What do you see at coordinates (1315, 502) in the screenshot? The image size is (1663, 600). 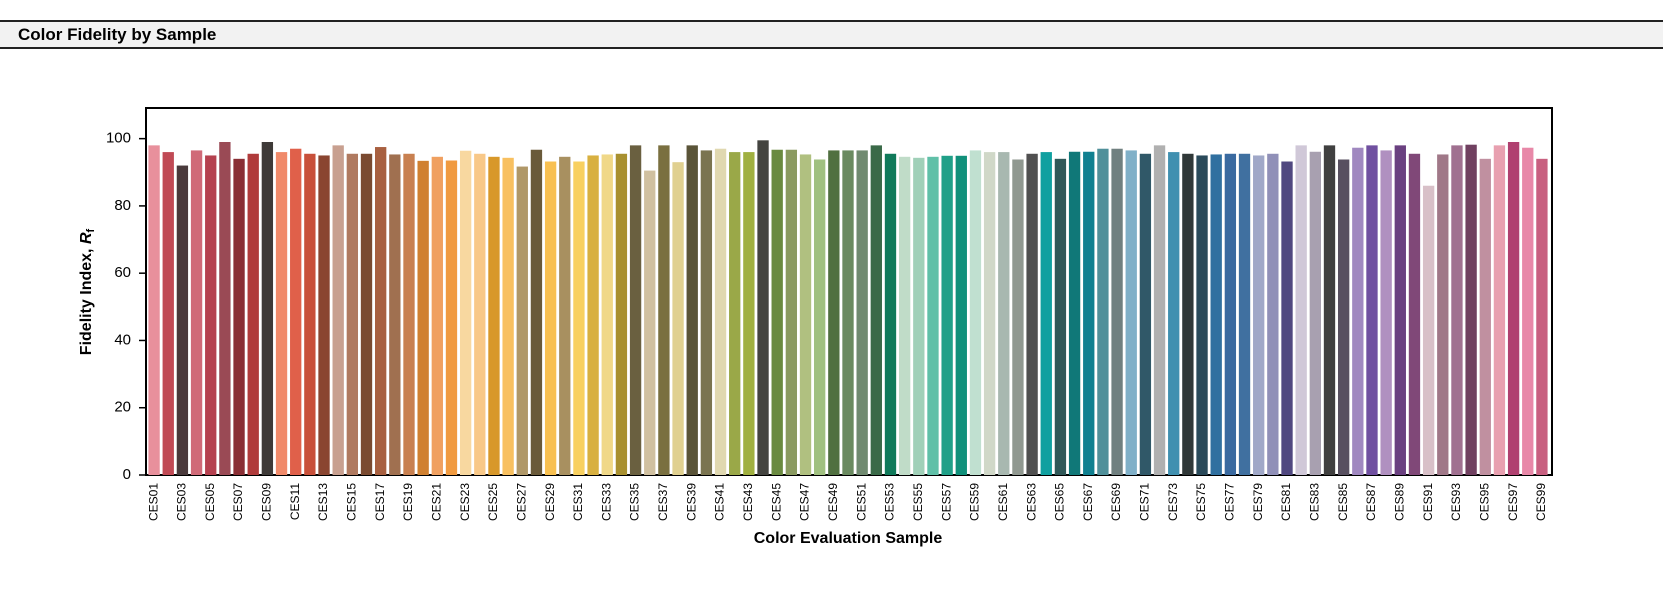 I see `x-tick-label: CES83` at bounding box center [1315, 502].